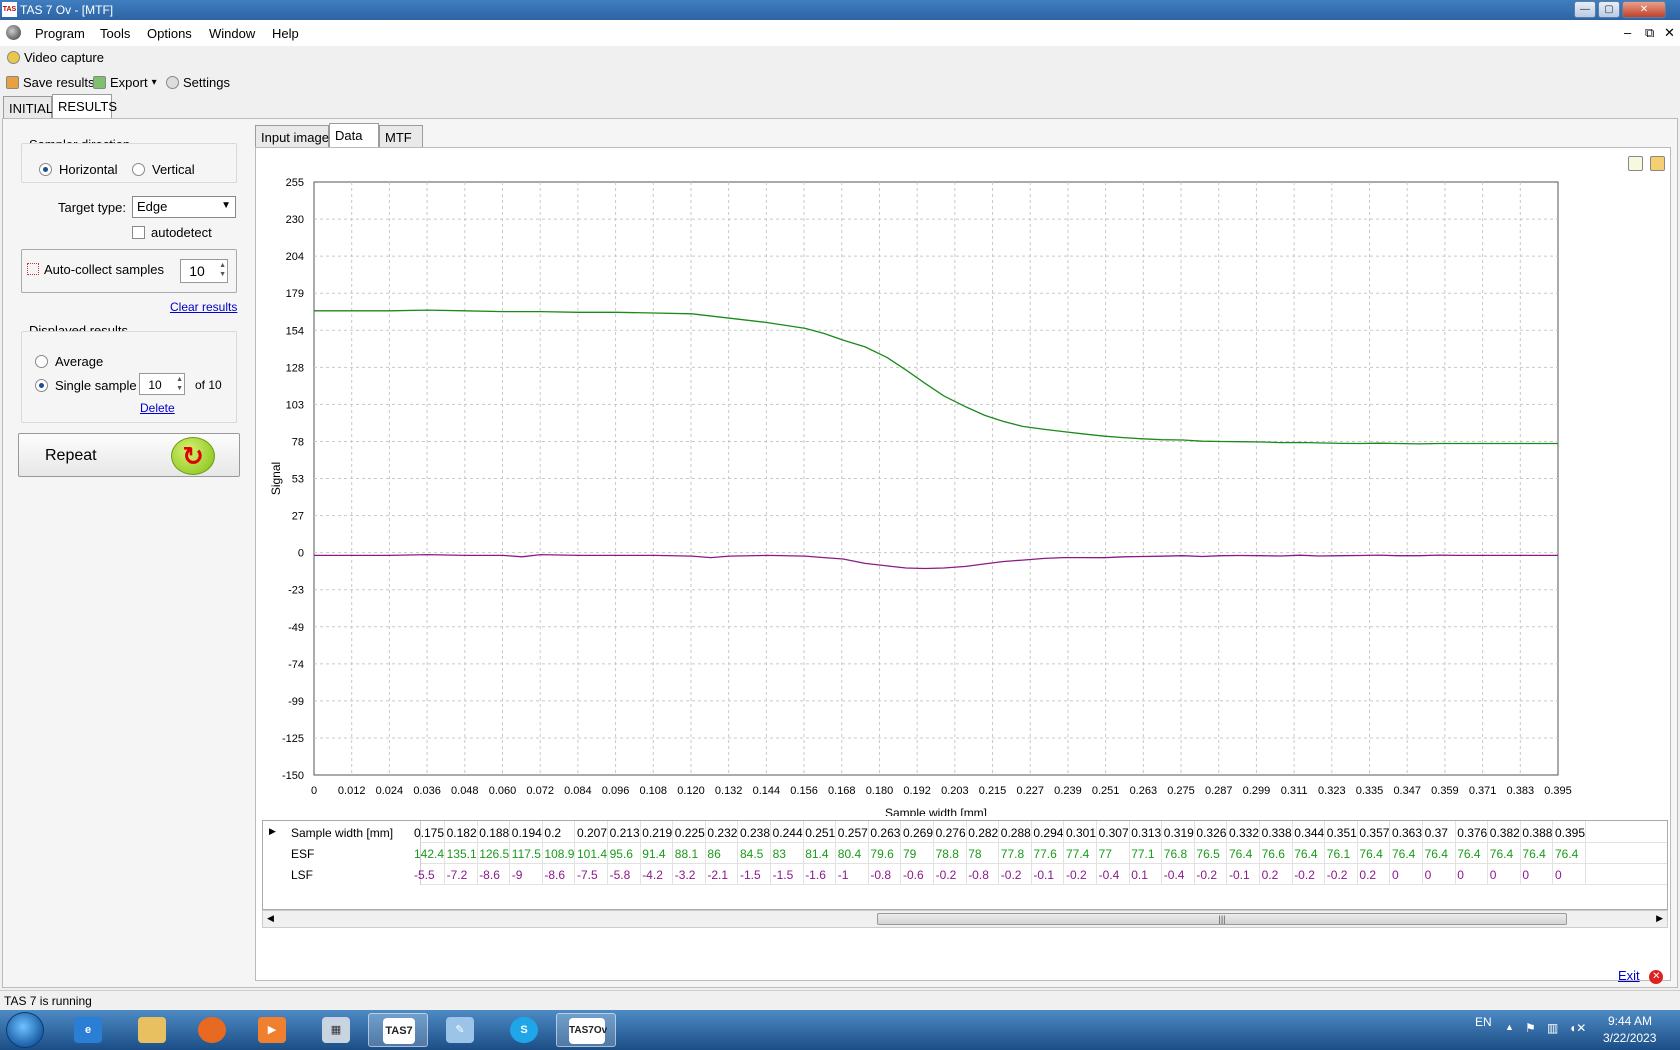 This screenshot has width=1680, height=1050. What do you see at coordinates (48, 1001) in the screenshot?
I see `status-text: TAS 7 is running` at bounding box center [48, 1001].